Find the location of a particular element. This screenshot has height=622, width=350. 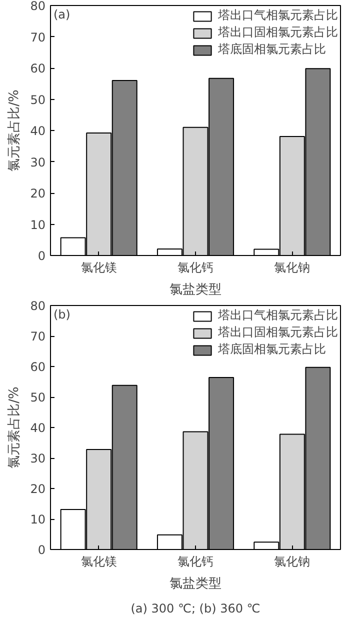

annotation: (a) is located at coordinates (62, 15).